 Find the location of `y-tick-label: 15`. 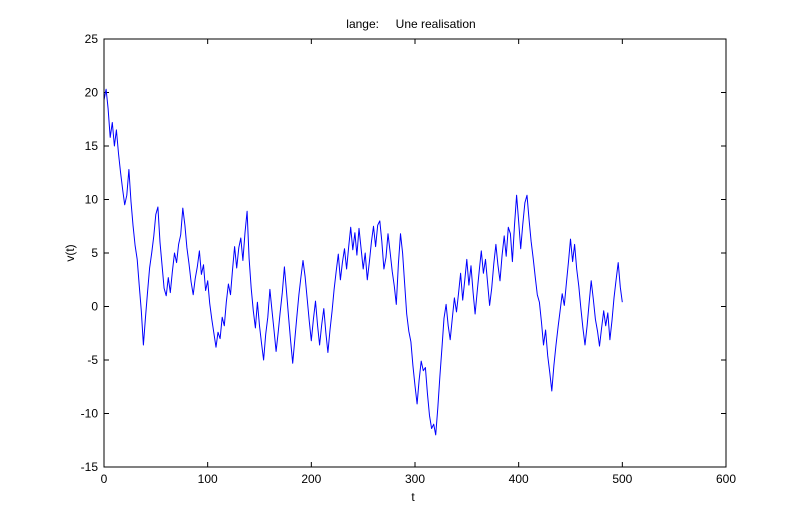

y-tick-label: 15 is located at coordinates (92, 146).